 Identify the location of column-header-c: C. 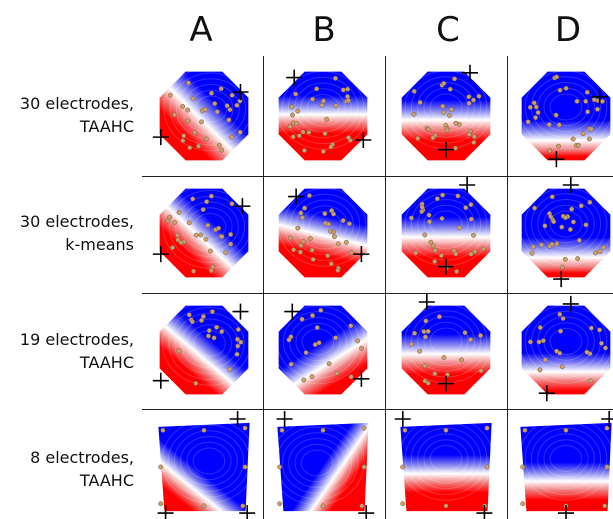
(448, 30).